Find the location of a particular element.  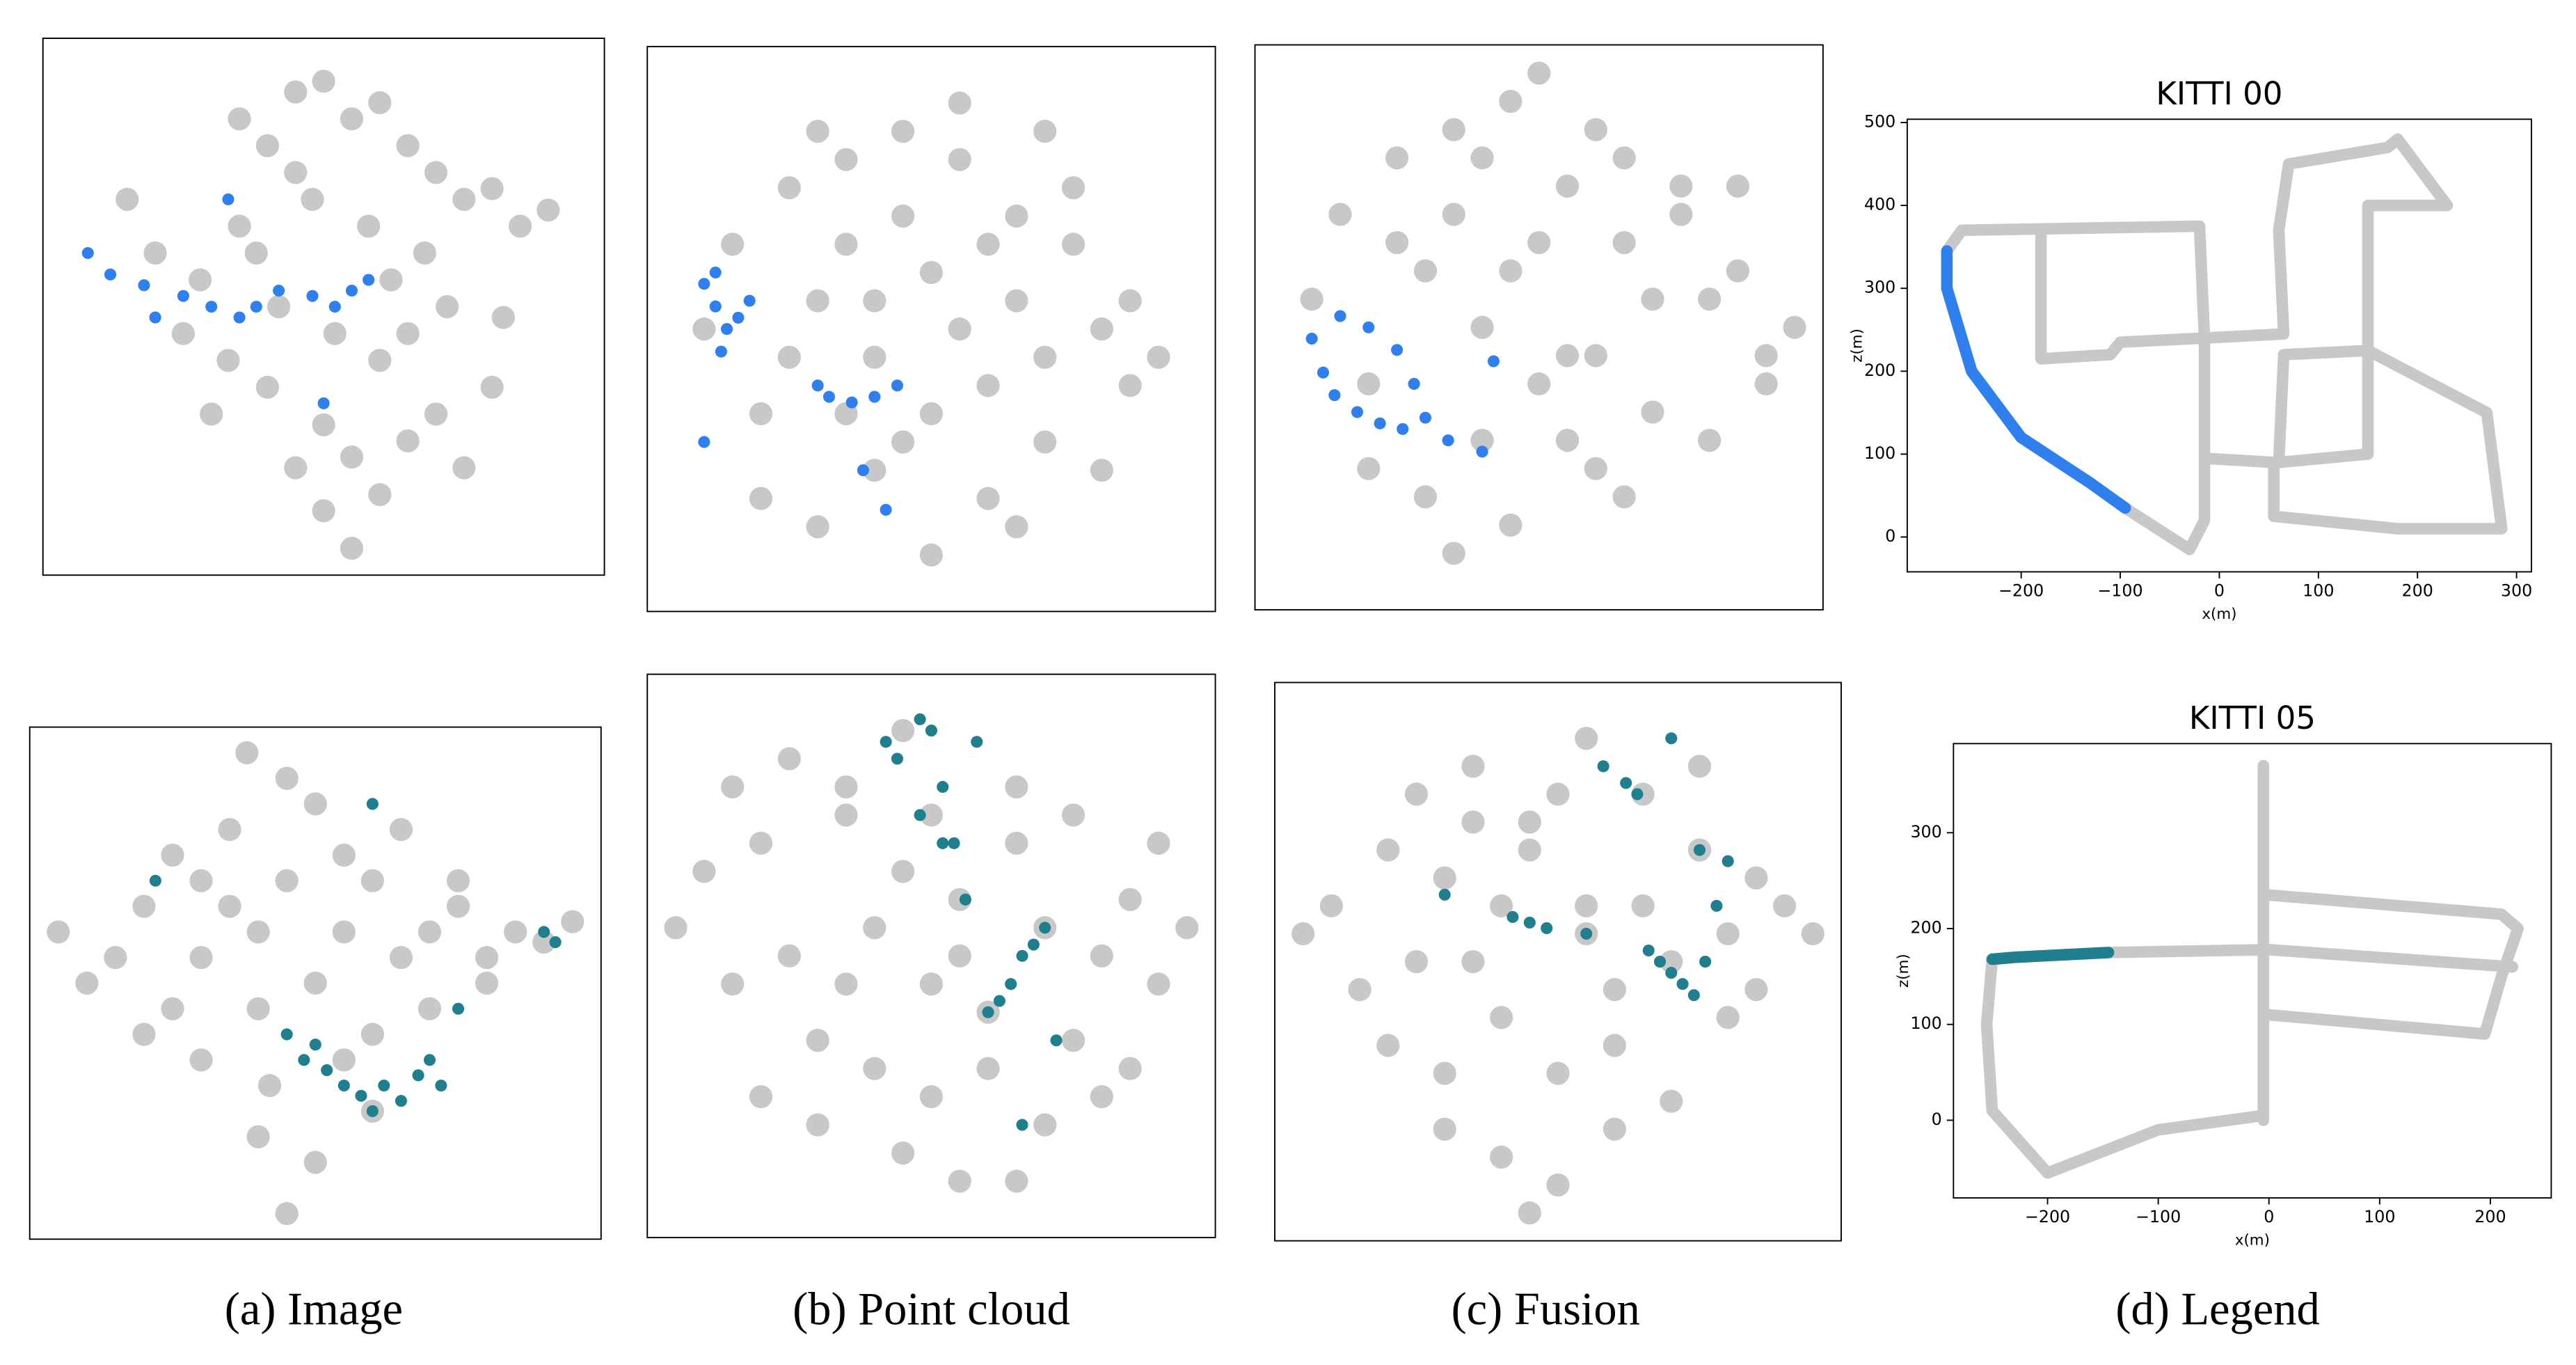

x-axis-label: x(m) is located at coordinates (2219, 614).